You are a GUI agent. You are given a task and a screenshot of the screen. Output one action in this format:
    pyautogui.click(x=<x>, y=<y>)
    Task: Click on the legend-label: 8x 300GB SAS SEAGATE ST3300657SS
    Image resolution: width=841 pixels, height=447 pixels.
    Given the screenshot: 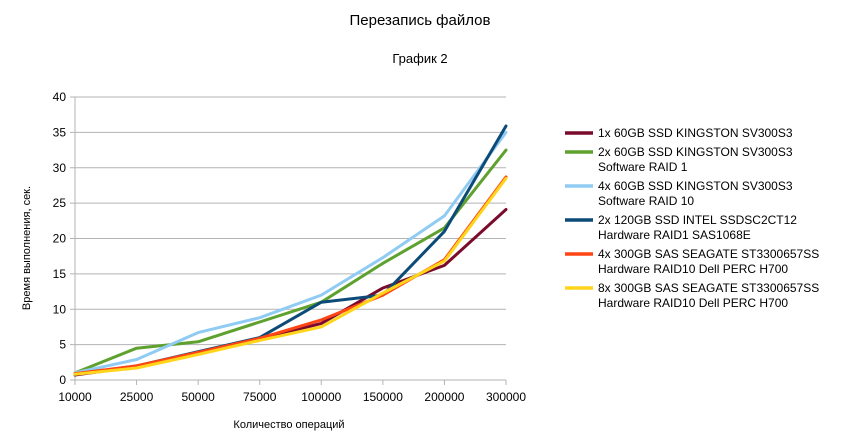 What is the action you would take?
    pyautogui.click(x=708, y=288)
    